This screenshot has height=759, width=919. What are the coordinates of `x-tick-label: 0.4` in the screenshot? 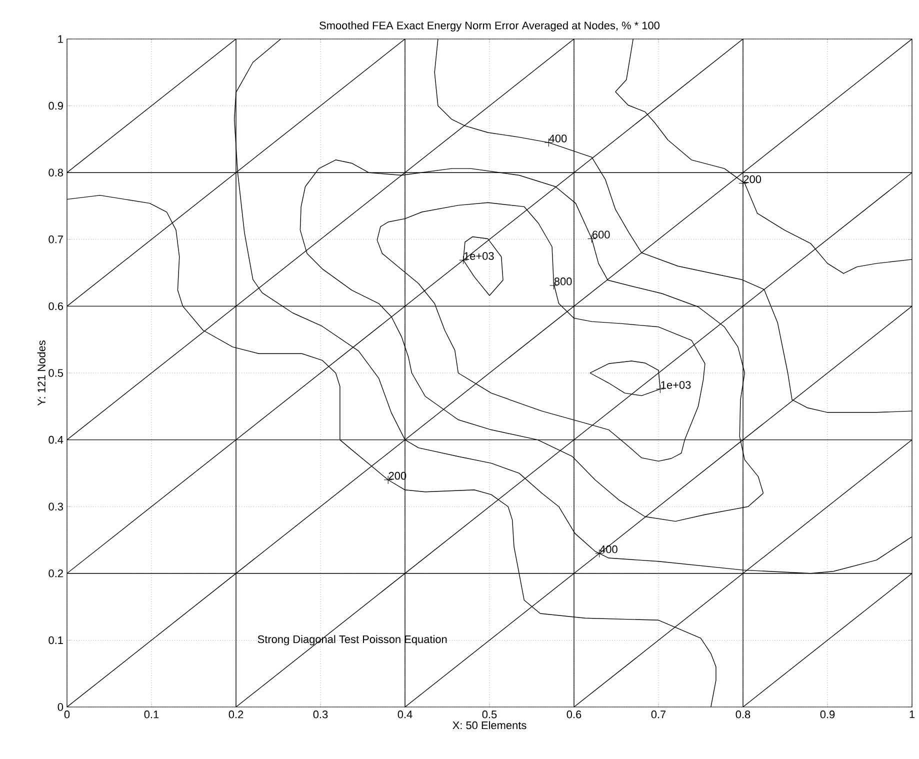 It's located at (405, 714).